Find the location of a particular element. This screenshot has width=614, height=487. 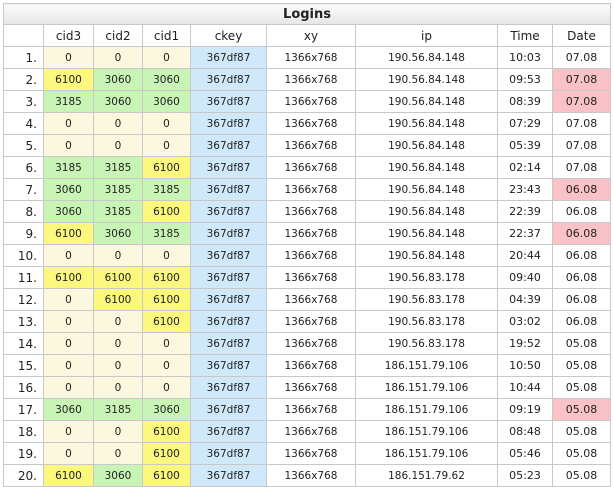

row-index: 2. is located at coordinates (23, 79).